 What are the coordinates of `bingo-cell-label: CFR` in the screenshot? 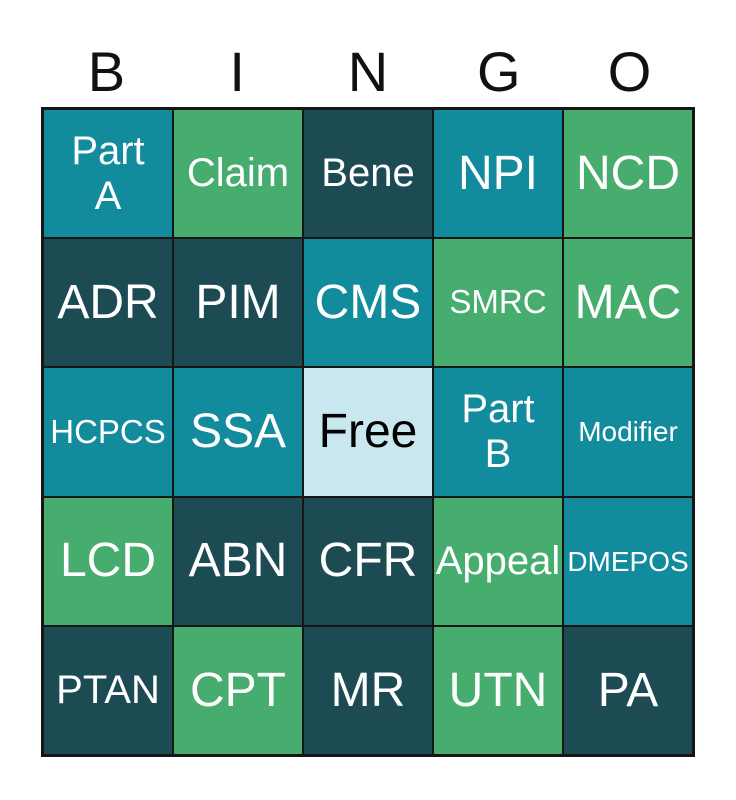 It's located at (368, 561).